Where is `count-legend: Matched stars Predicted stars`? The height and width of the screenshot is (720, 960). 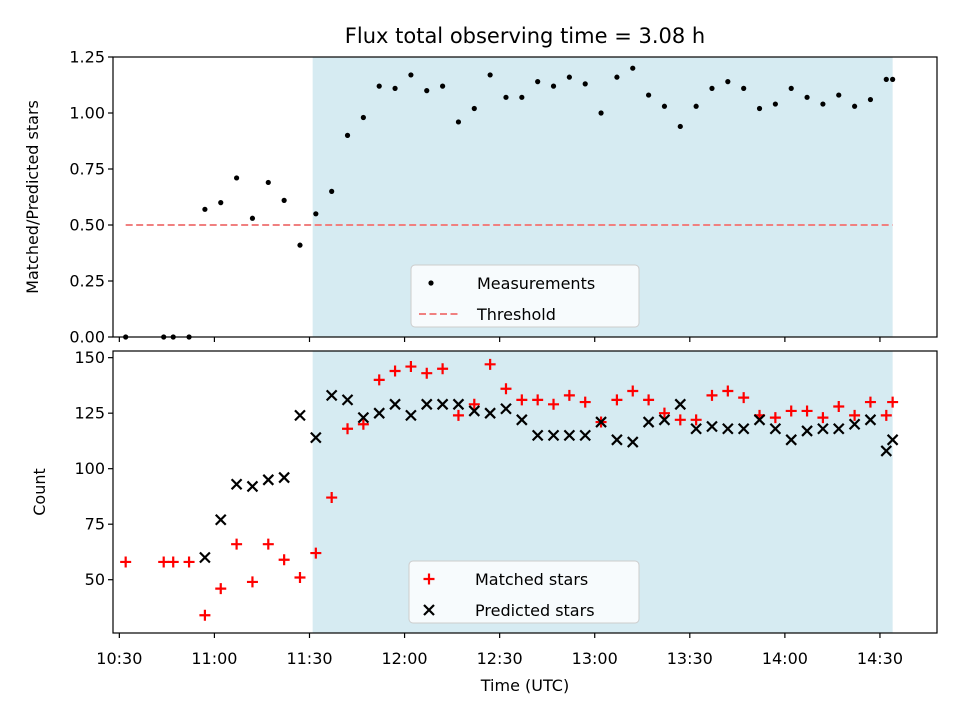
count-legend: Matched stars Predicted stars is located at coordinates (524, 592).